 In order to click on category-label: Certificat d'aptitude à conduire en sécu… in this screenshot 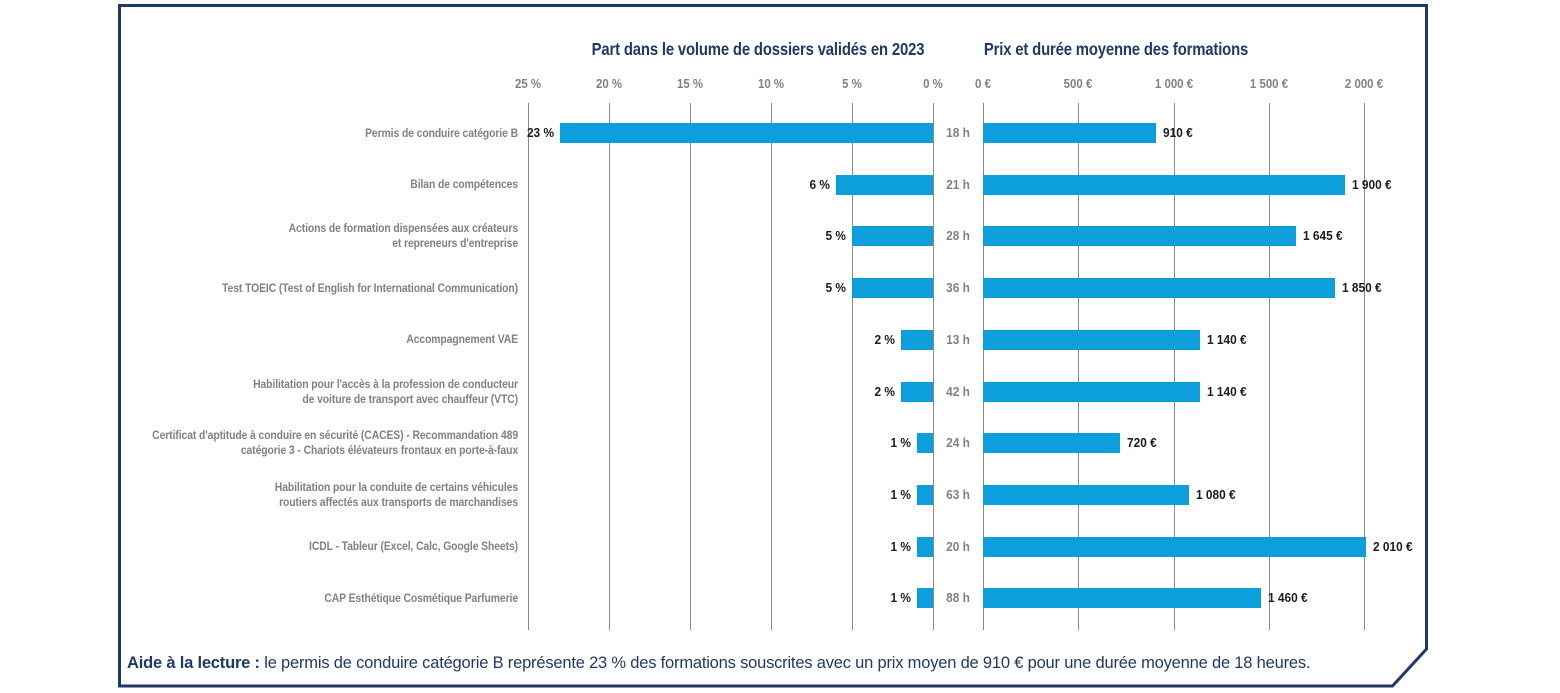, I will do `click(335, 443)`.